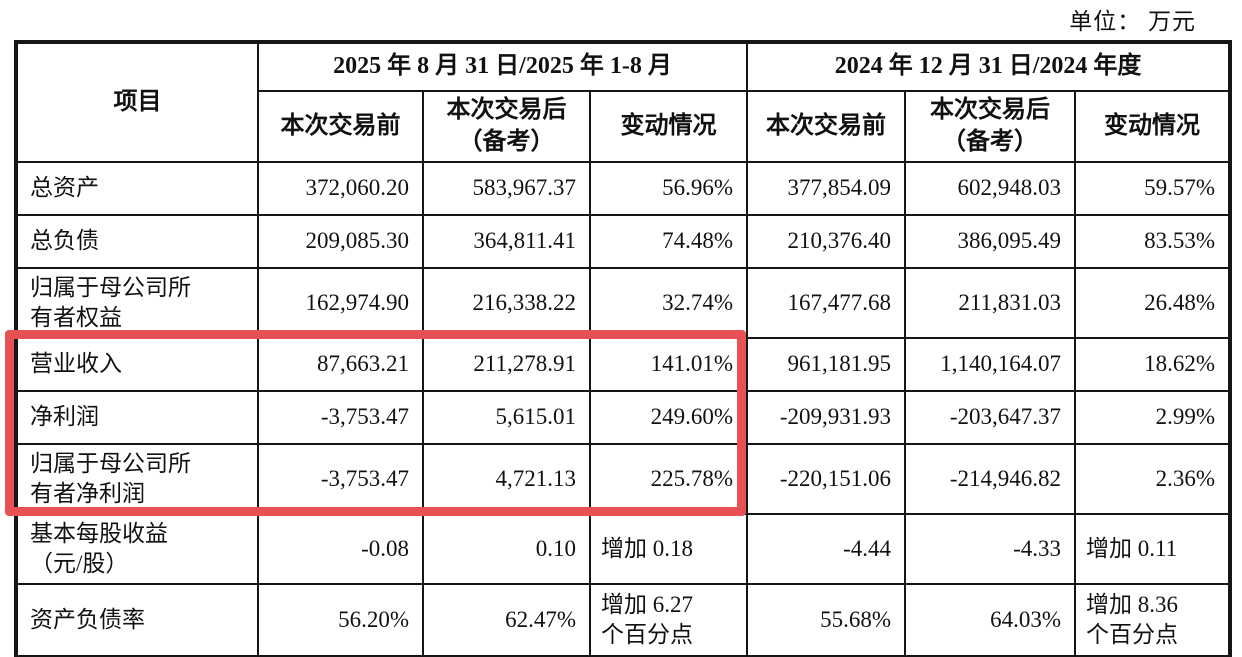  Describe the element at coordinates (668, 241) in the screenshot. I see `cell-change: 74.48%` at that location.